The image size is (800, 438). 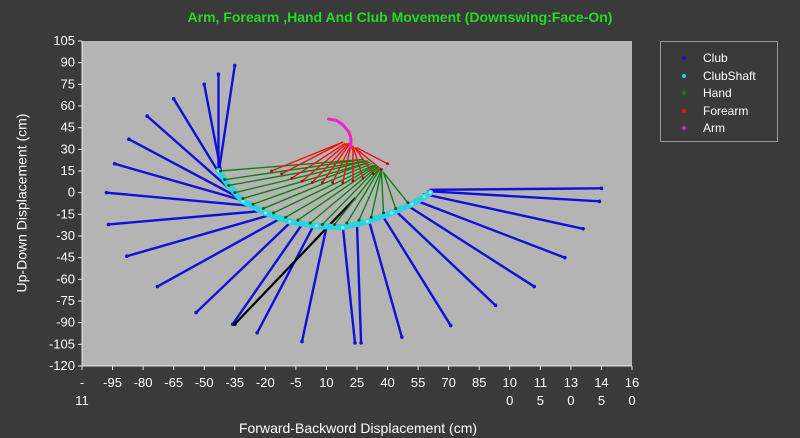 What do you see at coordinates (296, 382) in the screenshot?
I see `x-tick-label: -5` at bounding box center [296, 382].